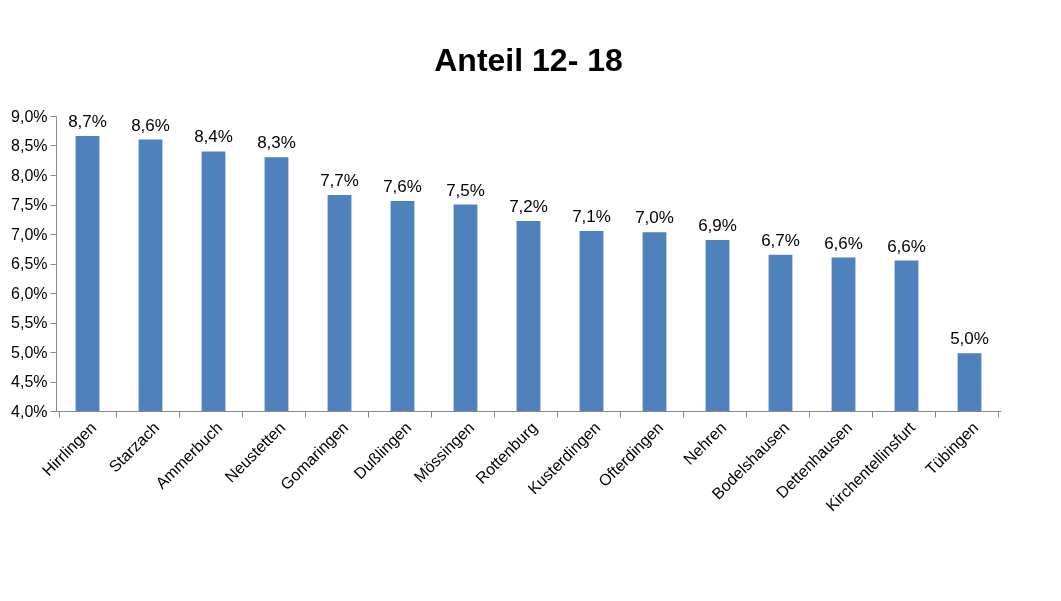 The image size is (1061, 601). I want to click on data-label: 6,9%, so click(717, 225).